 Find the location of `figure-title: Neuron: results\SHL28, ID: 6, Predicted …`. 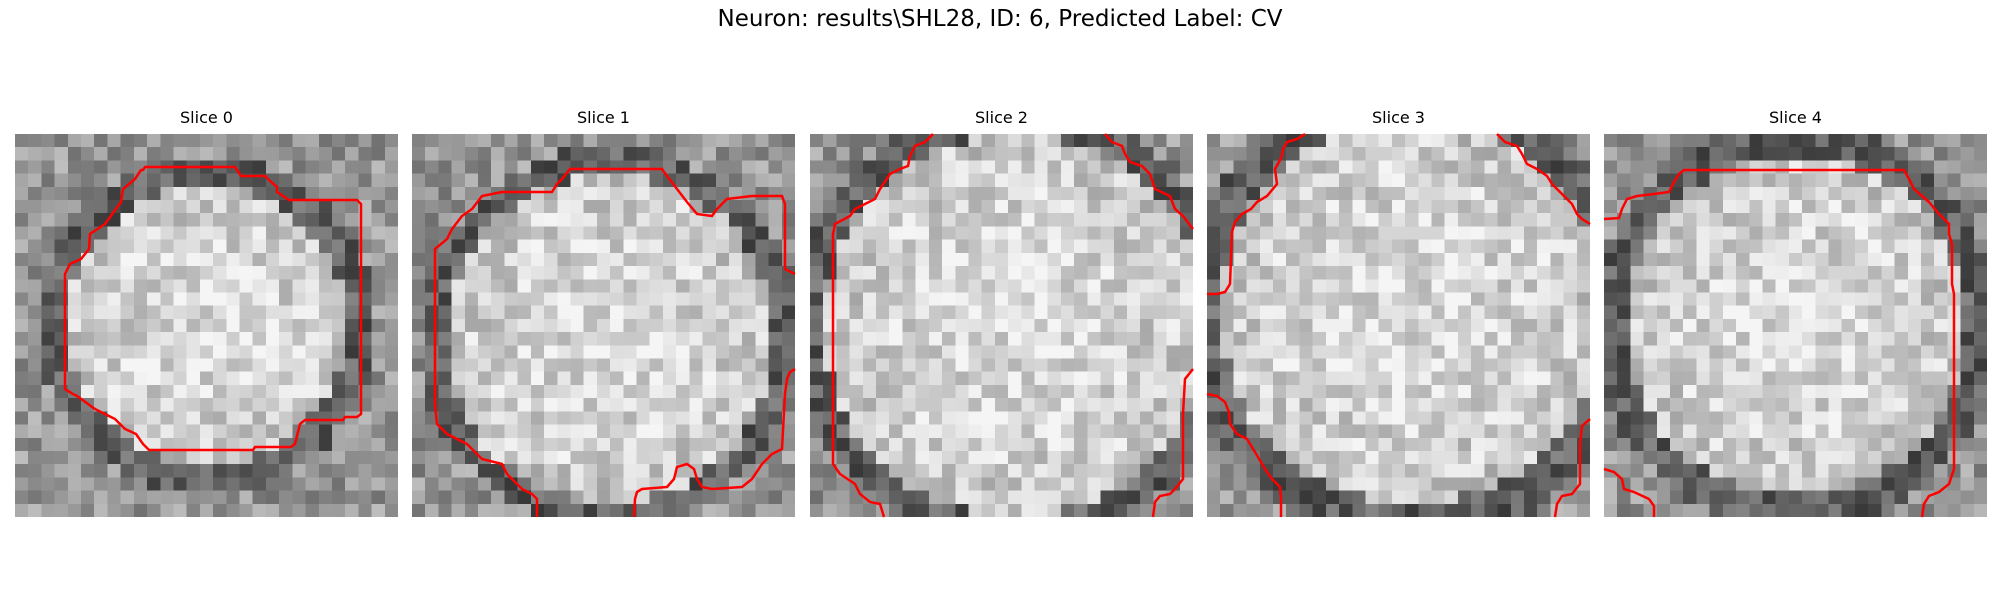

figure-title: Neuron: results\SHL28, ID: 6, Predicted … is located at coordinates (1000, 19).